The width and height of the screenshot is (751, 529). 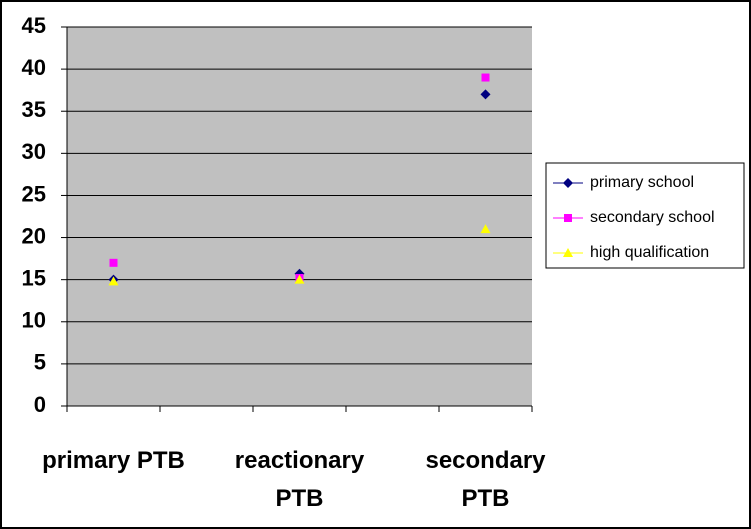 What do you see at coordinates (34, 277) in the screenshot?
I see `y-tick-label: 15` at bounding box center [34, 277].